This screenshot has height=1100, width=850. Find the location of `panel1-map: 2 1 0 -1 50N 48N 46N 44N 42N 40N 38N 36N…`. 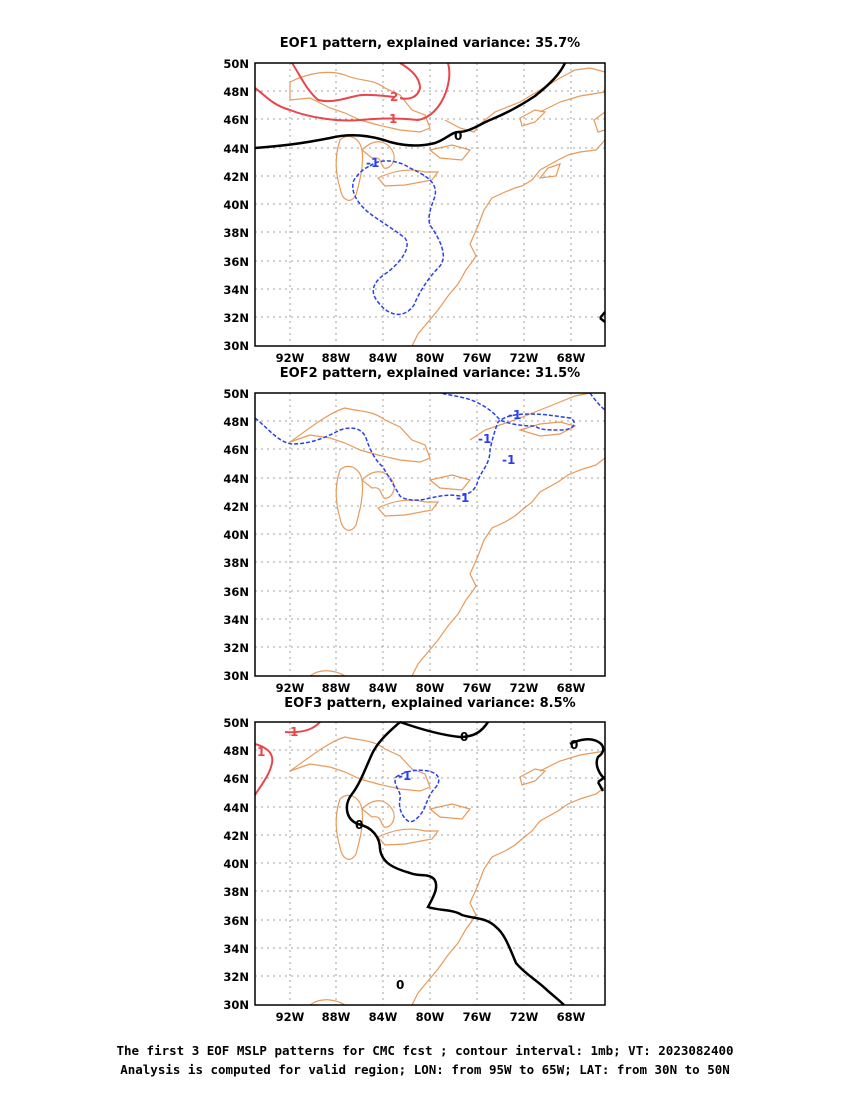

panel1-map: 2 1 0 -1 50N 48N 46N 44N 42N 40N 38N 36N… is located at coordinates (414, 211).